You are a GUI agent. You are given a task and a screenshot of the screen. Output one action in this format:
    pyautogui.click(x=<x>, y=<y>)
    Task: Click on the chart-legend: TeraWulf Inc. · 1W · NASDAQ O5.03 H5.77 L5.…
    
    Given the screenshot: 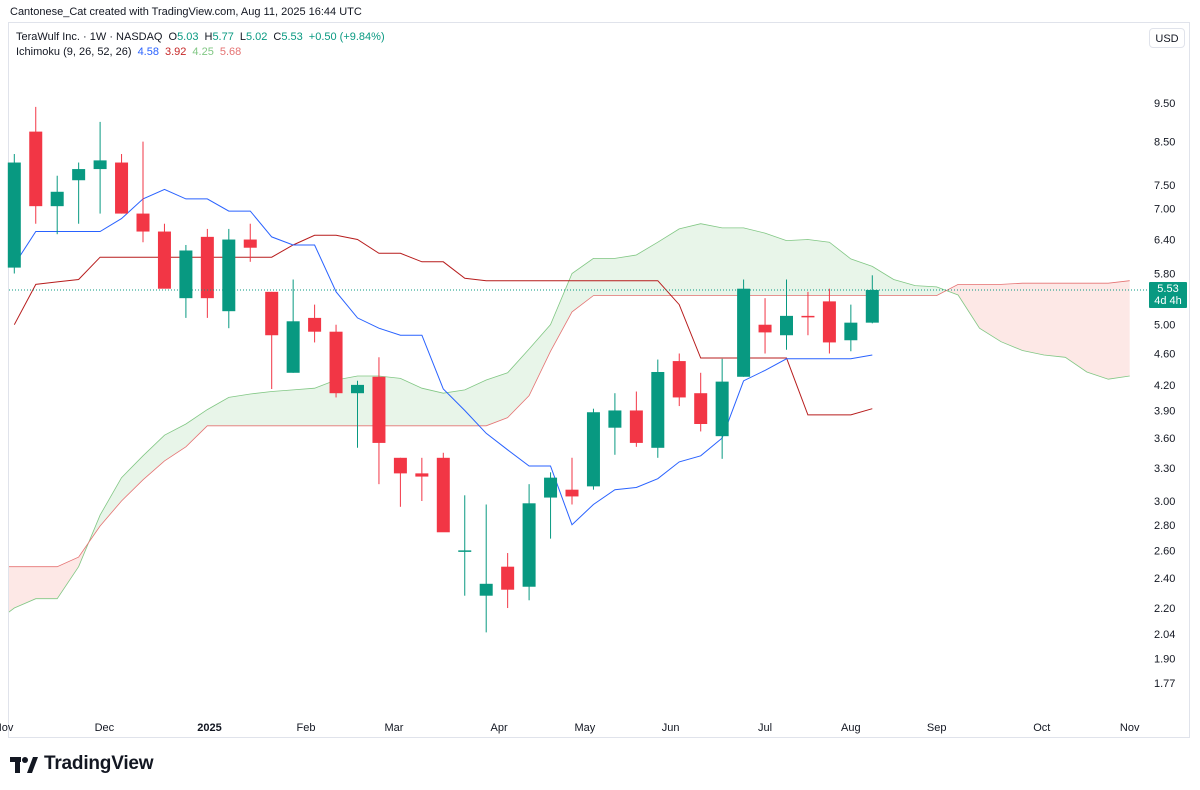 What is the action you would take?
    pyautogui.click(x=200, y=45)
    